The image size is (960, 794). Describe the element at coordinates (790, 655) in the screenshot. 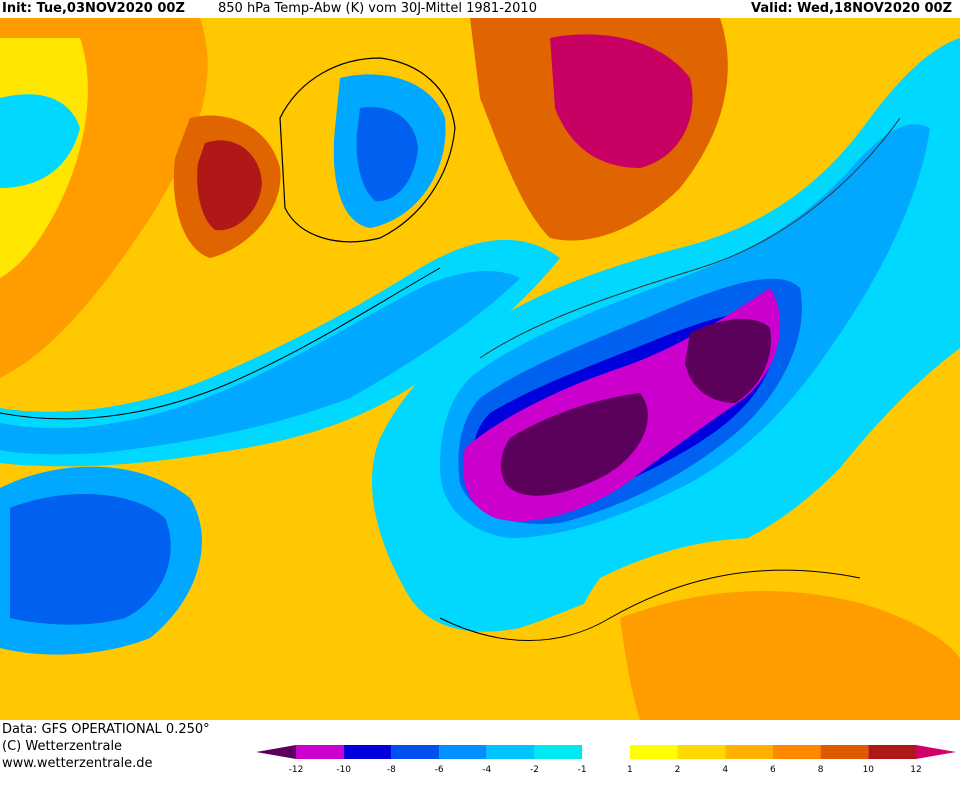

I see `warm-north-africa` at that location.